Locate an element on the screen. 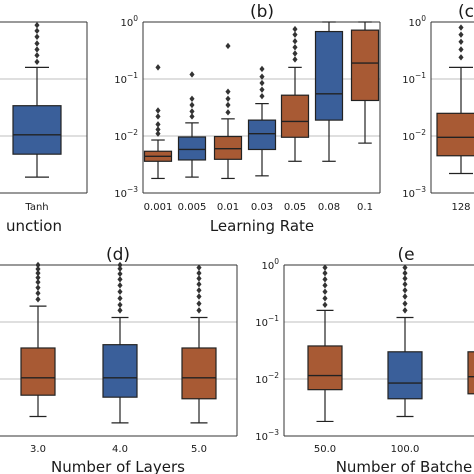 This screenshot has width=474, height=474. x-tick-label: 5.0 is located at coordinates (199, 449).